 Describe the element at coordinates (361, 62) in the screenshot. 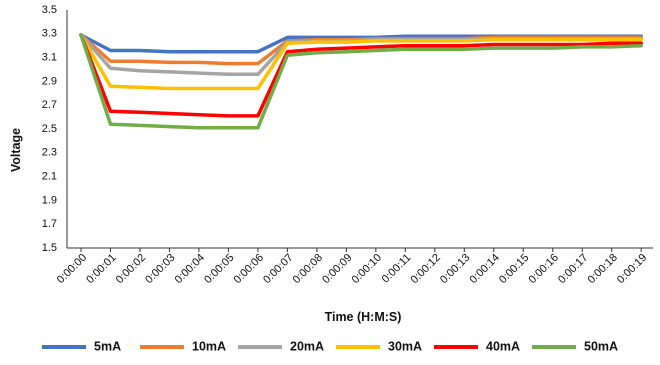

I see `series-line-30mA` at that location.